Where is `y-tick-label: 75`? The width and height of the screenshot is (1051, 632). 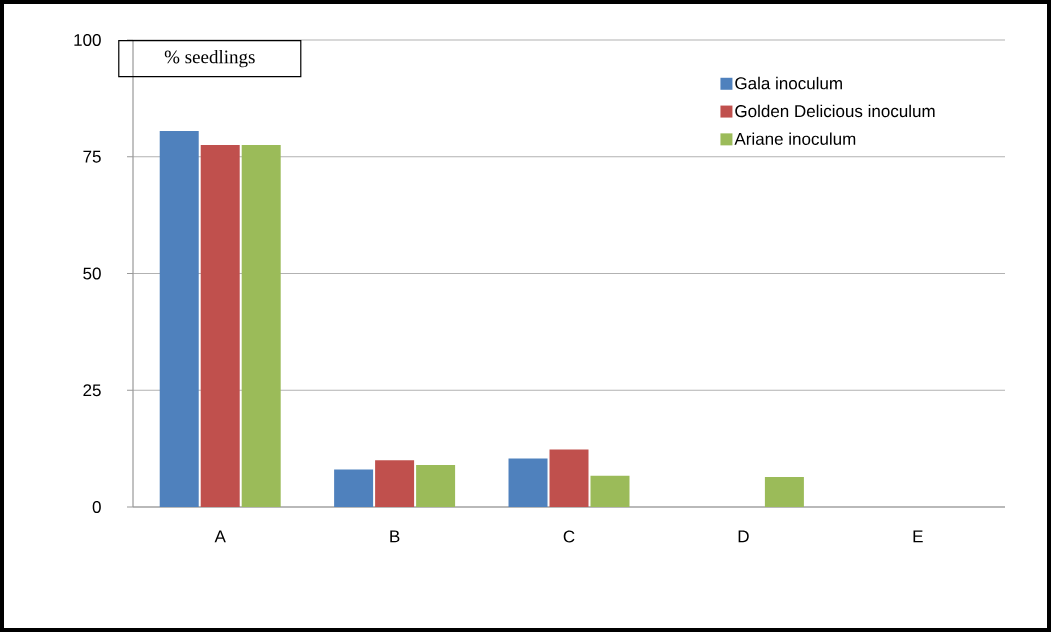 y-tick-label: 75 is located at coordinates (92, 156).